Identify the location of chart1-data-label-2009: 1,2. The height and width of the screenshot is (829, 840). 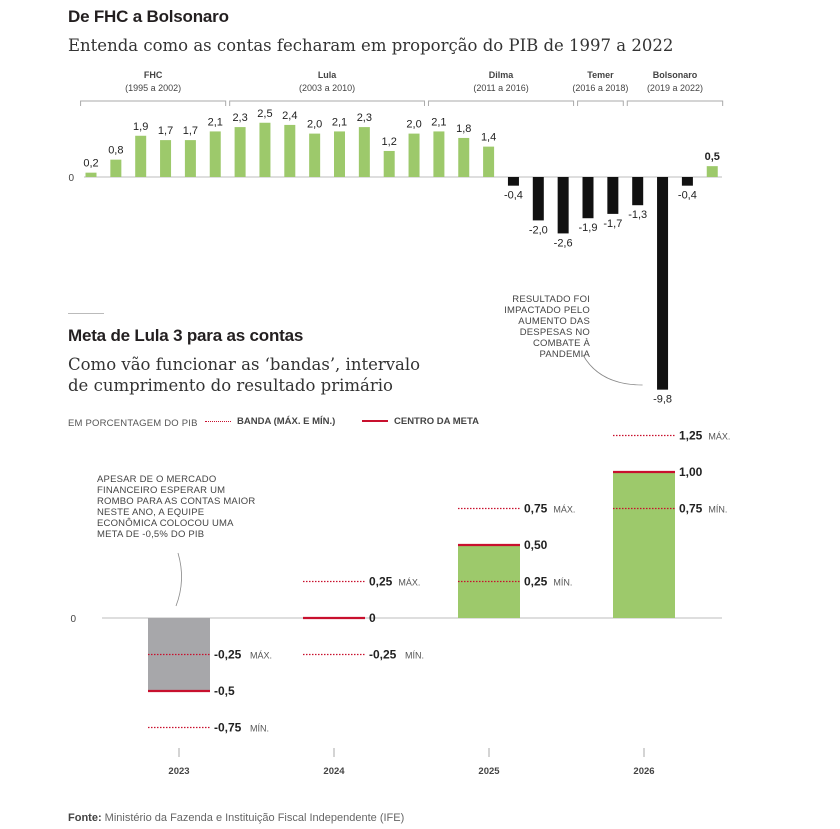
(389, 142).